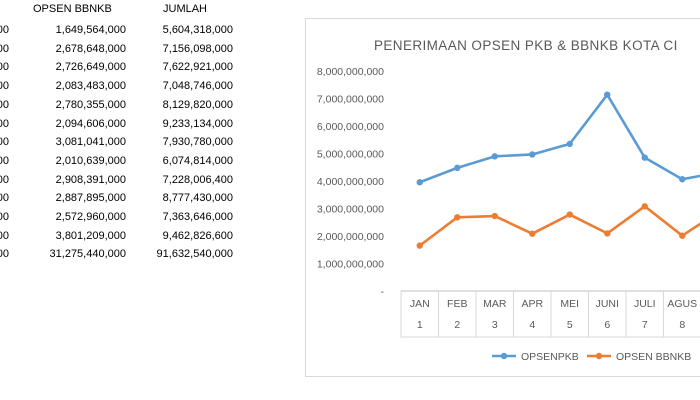 This screenshot has width=700, height=400. What do you see at coordinates (197, 67) in the screenshot?
I see `cell-jumlah: 7,622,921,000` at bounding box center [197, 67].